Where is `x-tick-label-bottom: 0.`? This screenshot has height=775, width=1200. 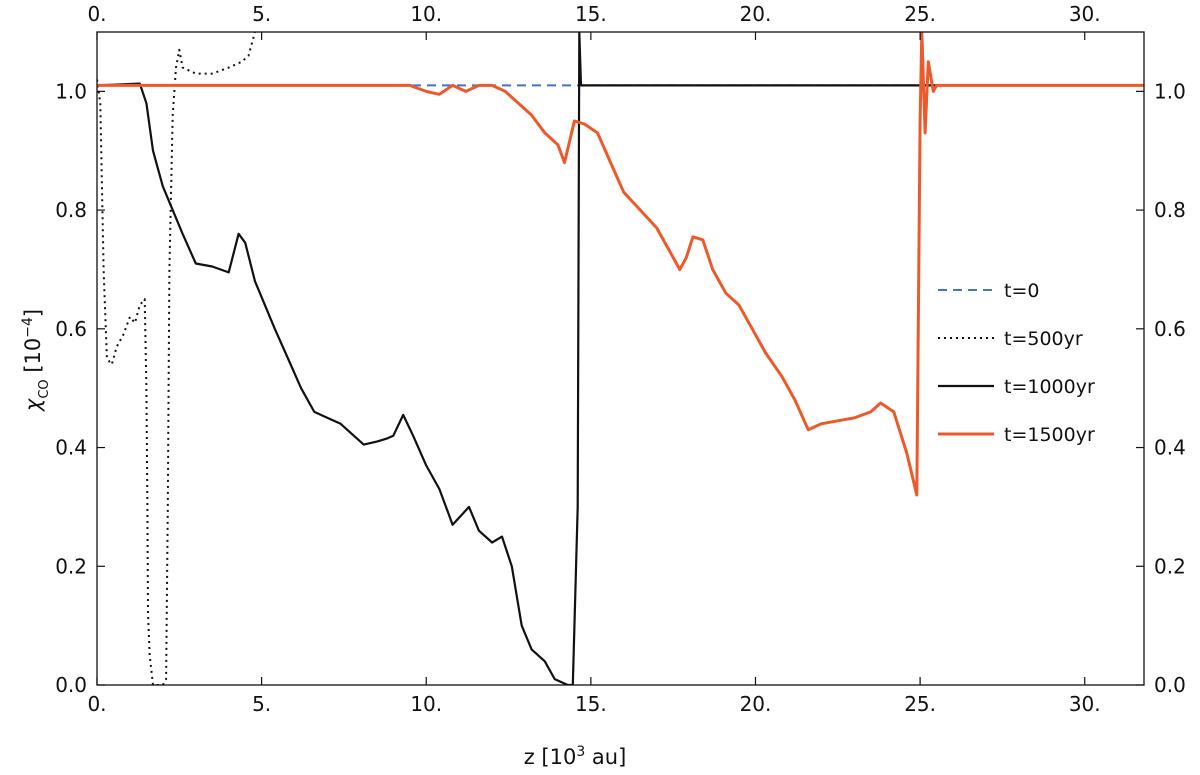
x-tick-label-bottom: 0. is located at coordinates (96, 704).